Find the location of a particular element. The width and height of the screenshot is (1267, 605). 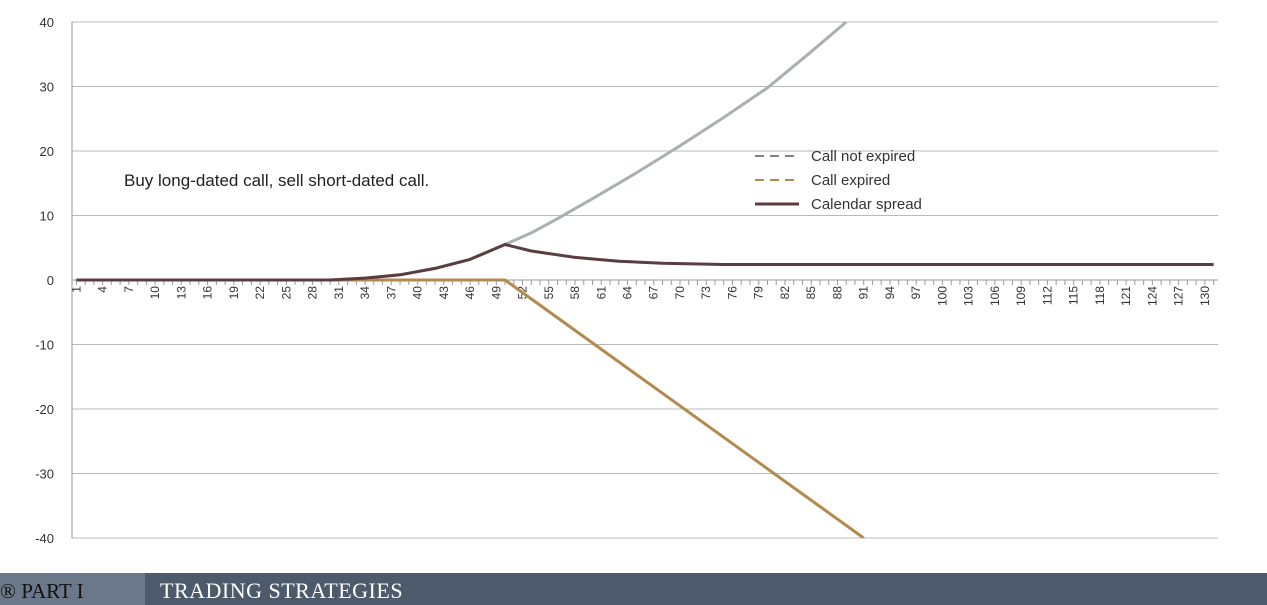

y-tick-label: -40 is located at coordinates (44, 538).